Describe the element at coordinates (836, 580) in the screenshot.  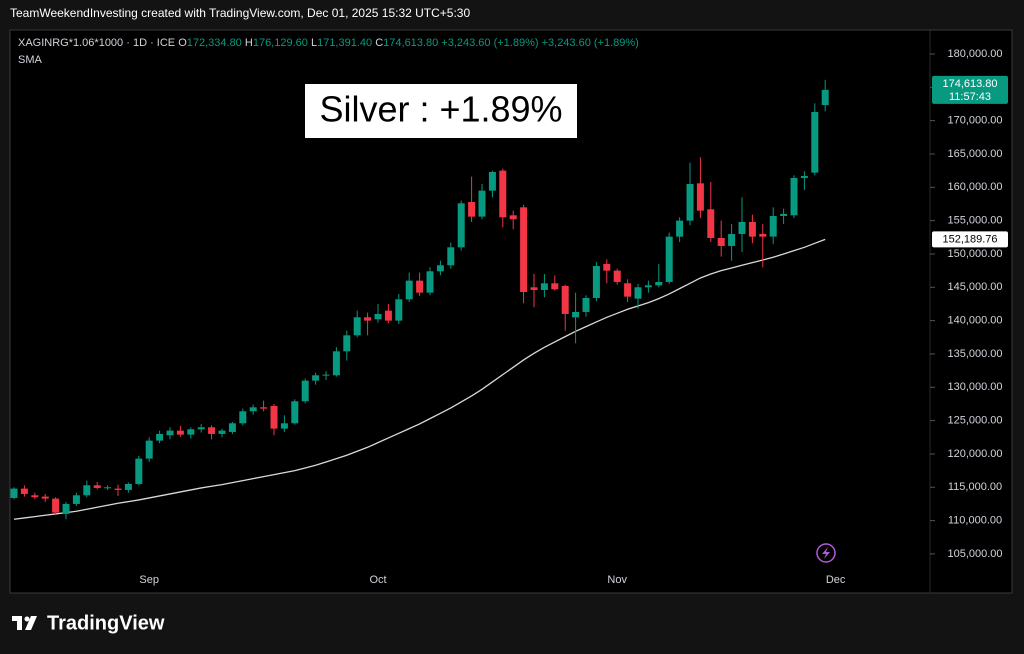
I see `x-tick-label: Dec` at that location.